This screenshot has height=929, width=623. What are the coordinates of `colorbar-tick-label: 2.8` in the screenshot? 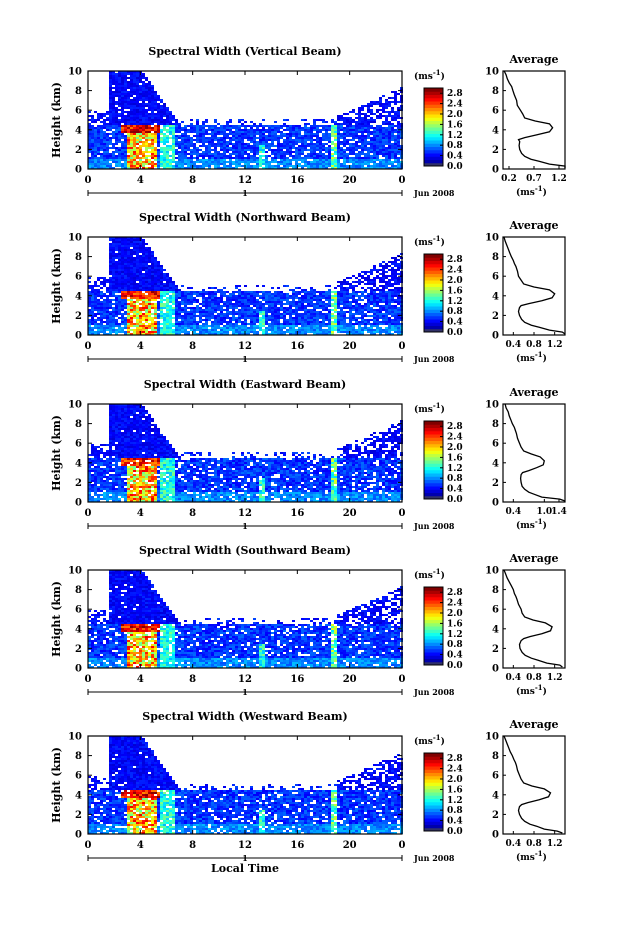 It's located at (455, 94).